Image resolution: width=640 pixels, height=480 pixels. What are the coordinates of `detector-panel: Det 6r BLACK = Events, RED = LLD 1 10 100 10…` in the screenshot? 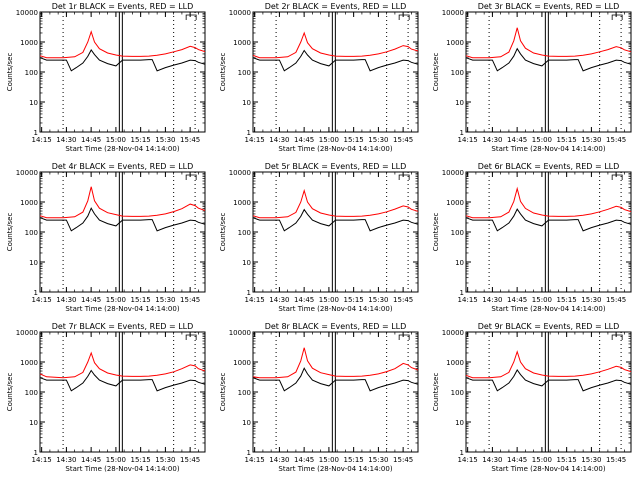 It's located at (532, 240).